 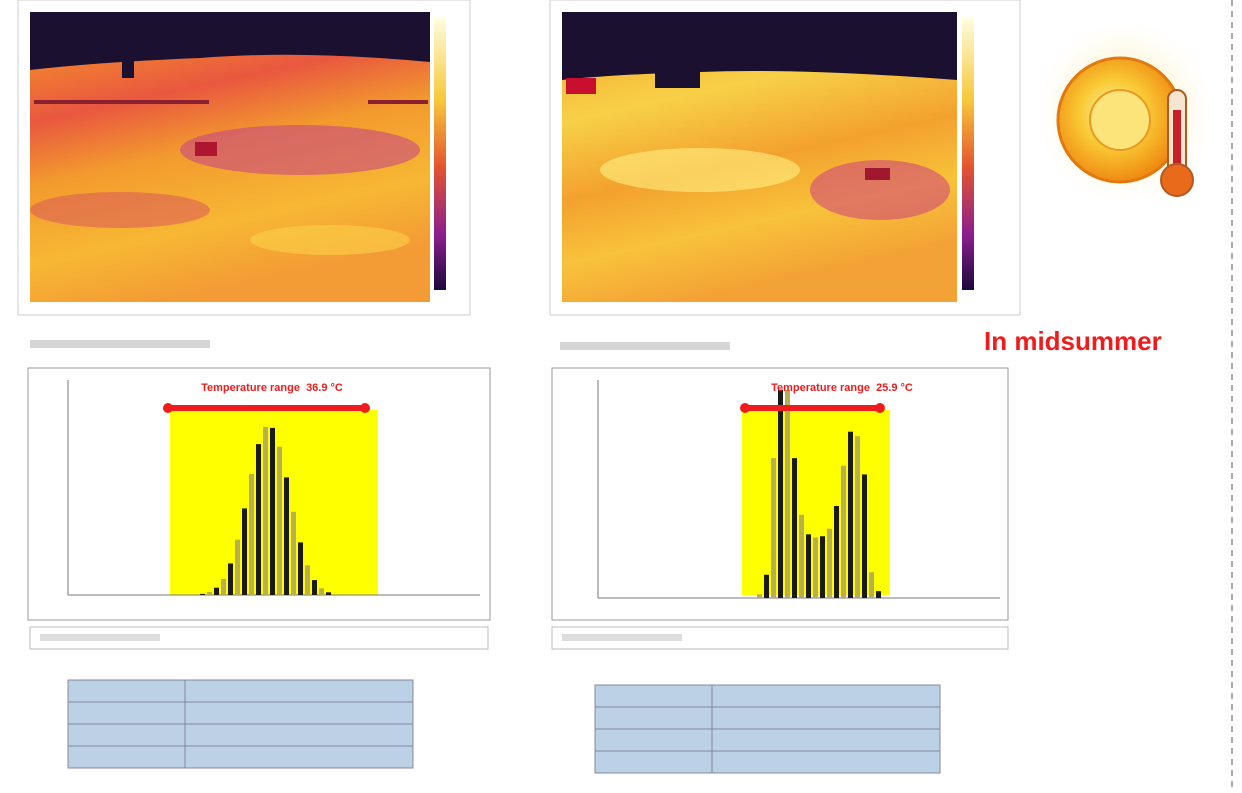 I want to click on range-label: Temperature range 25.9 °C, so click(x=842, y=388).